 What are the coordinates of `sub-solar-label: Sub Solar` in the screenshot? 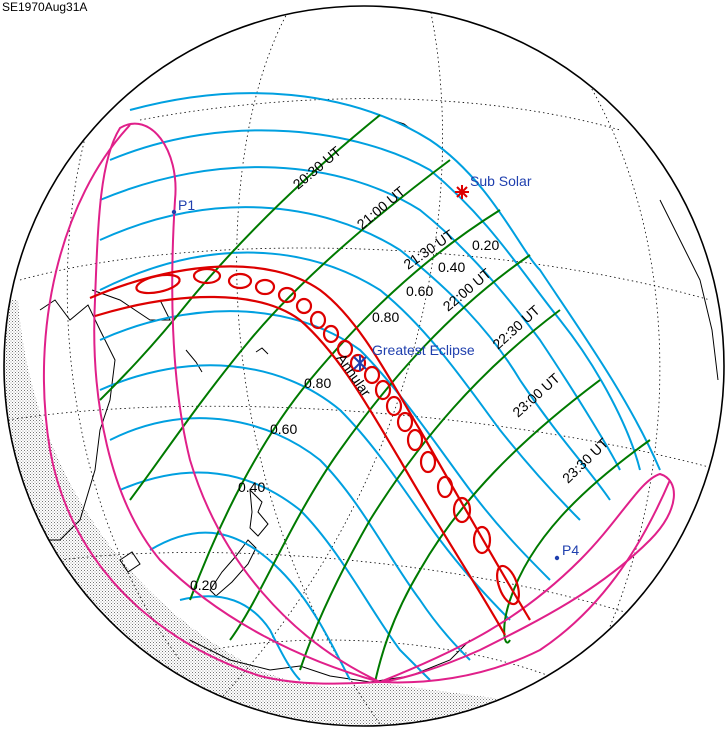 It's located at (501, 181).